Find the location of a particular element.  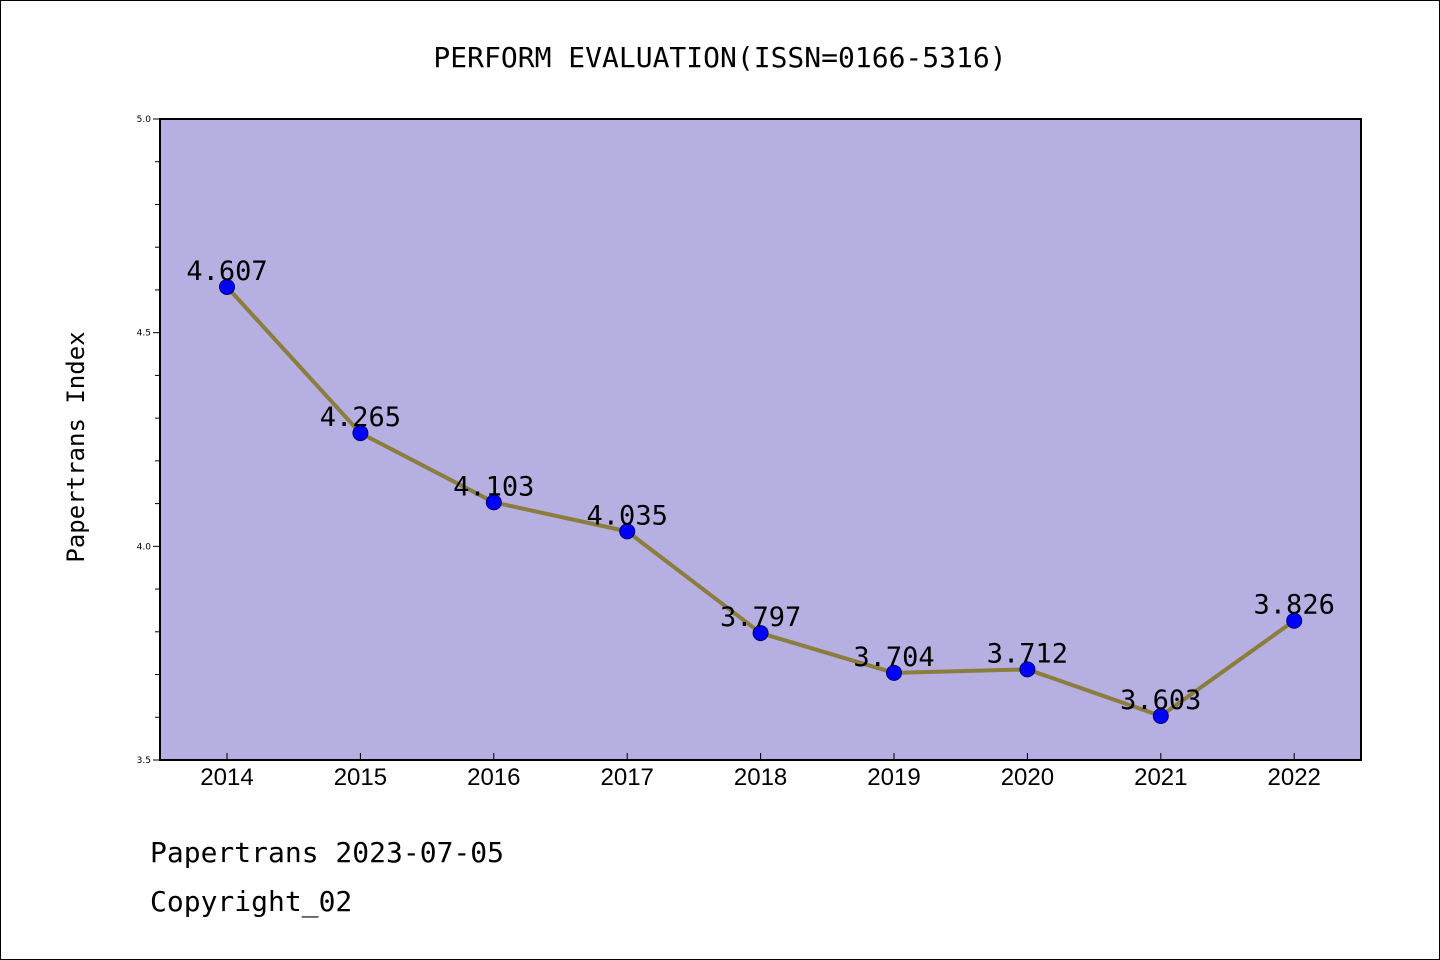

y-tick-label: 5.0 is located at coordinates (144, 120).